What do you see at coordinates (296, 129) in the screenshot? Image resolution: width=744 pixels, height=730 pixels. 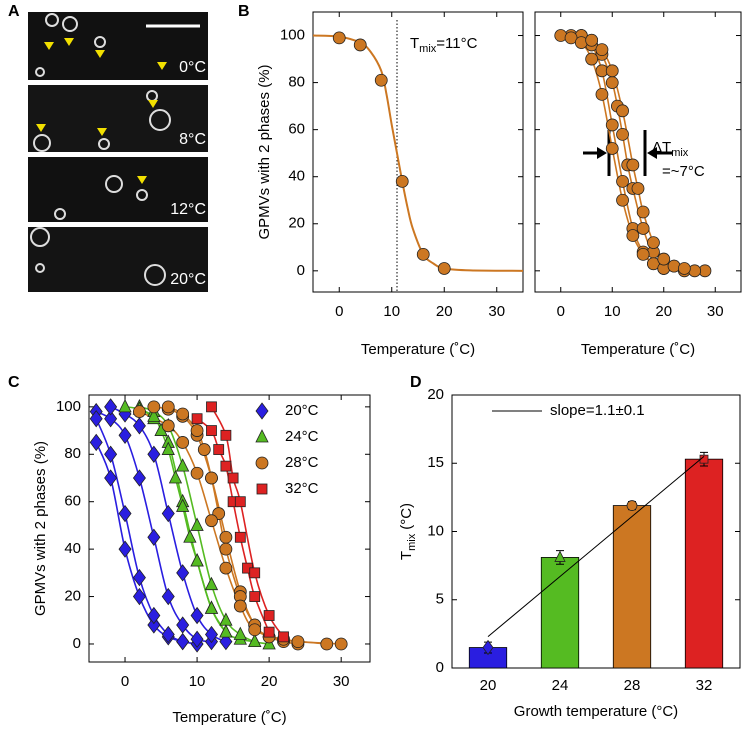 I see `y-tick-label: 60` at bounding box center [296, 129].